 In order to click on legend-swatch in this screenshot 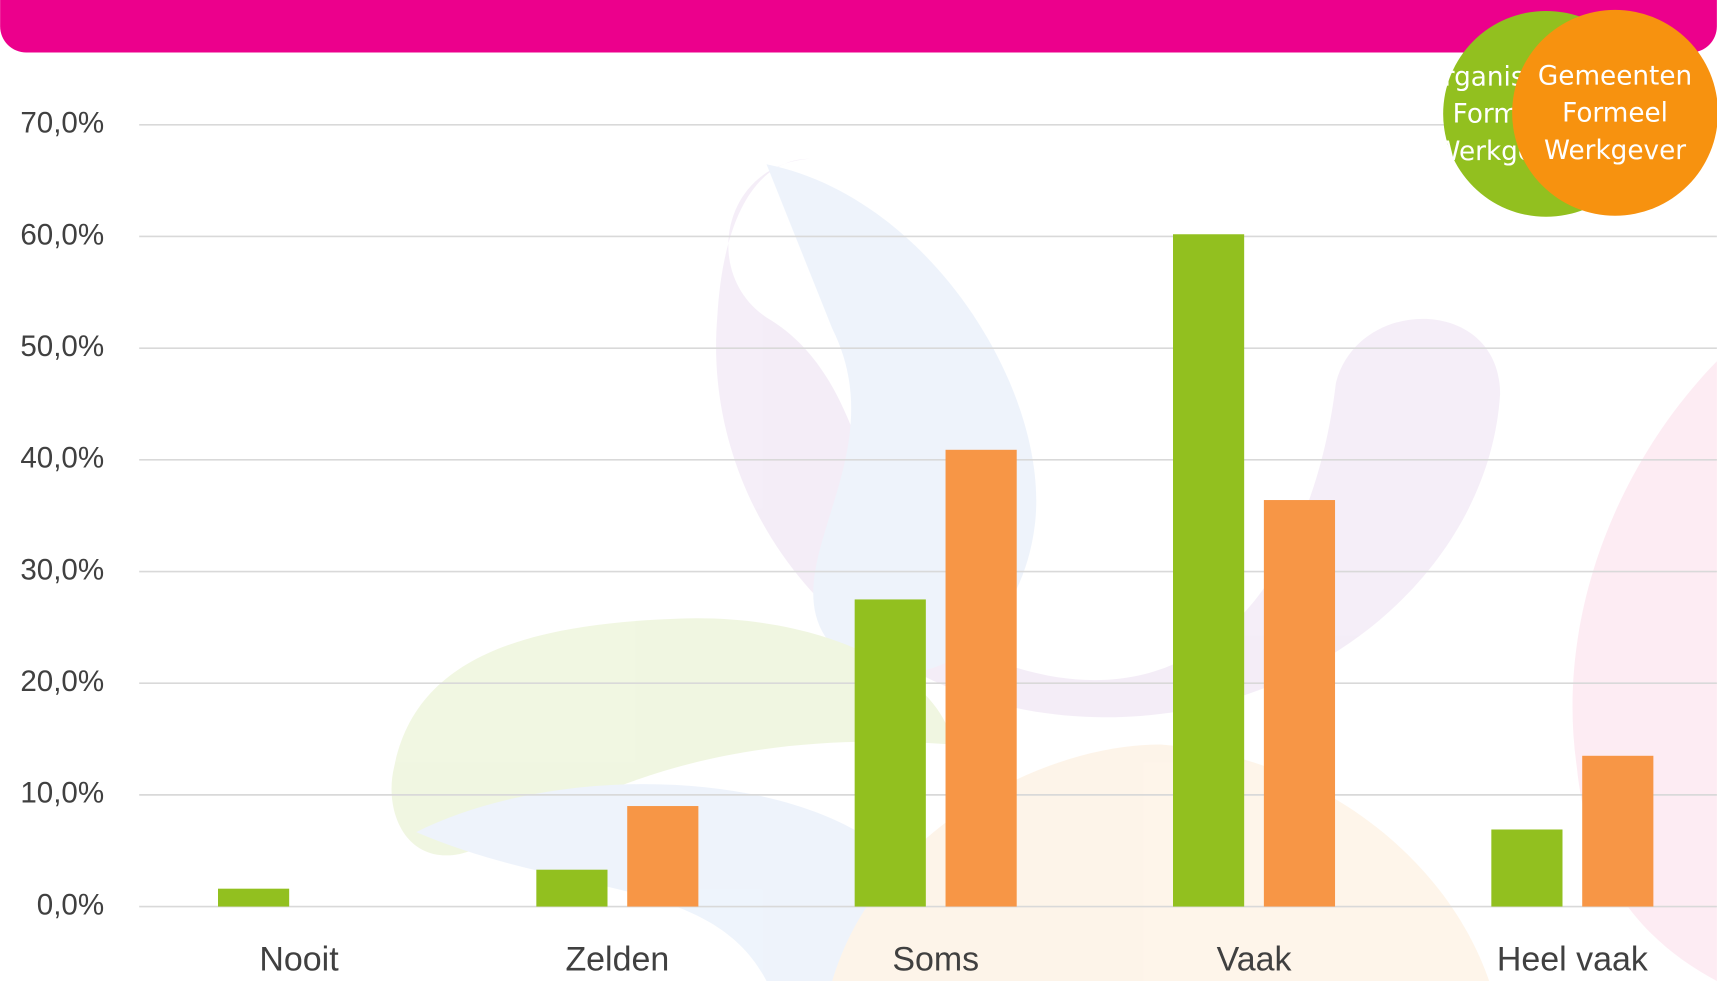, I will do `click(1614, 112)`.